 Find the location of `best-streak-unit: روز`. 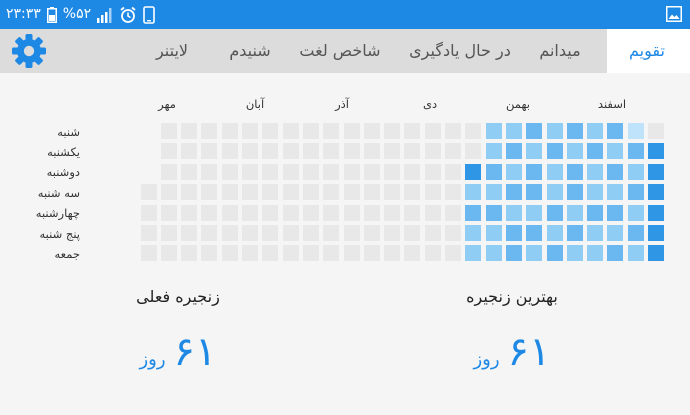

best-streak-unit: روز is located at coordinates (486, 359).